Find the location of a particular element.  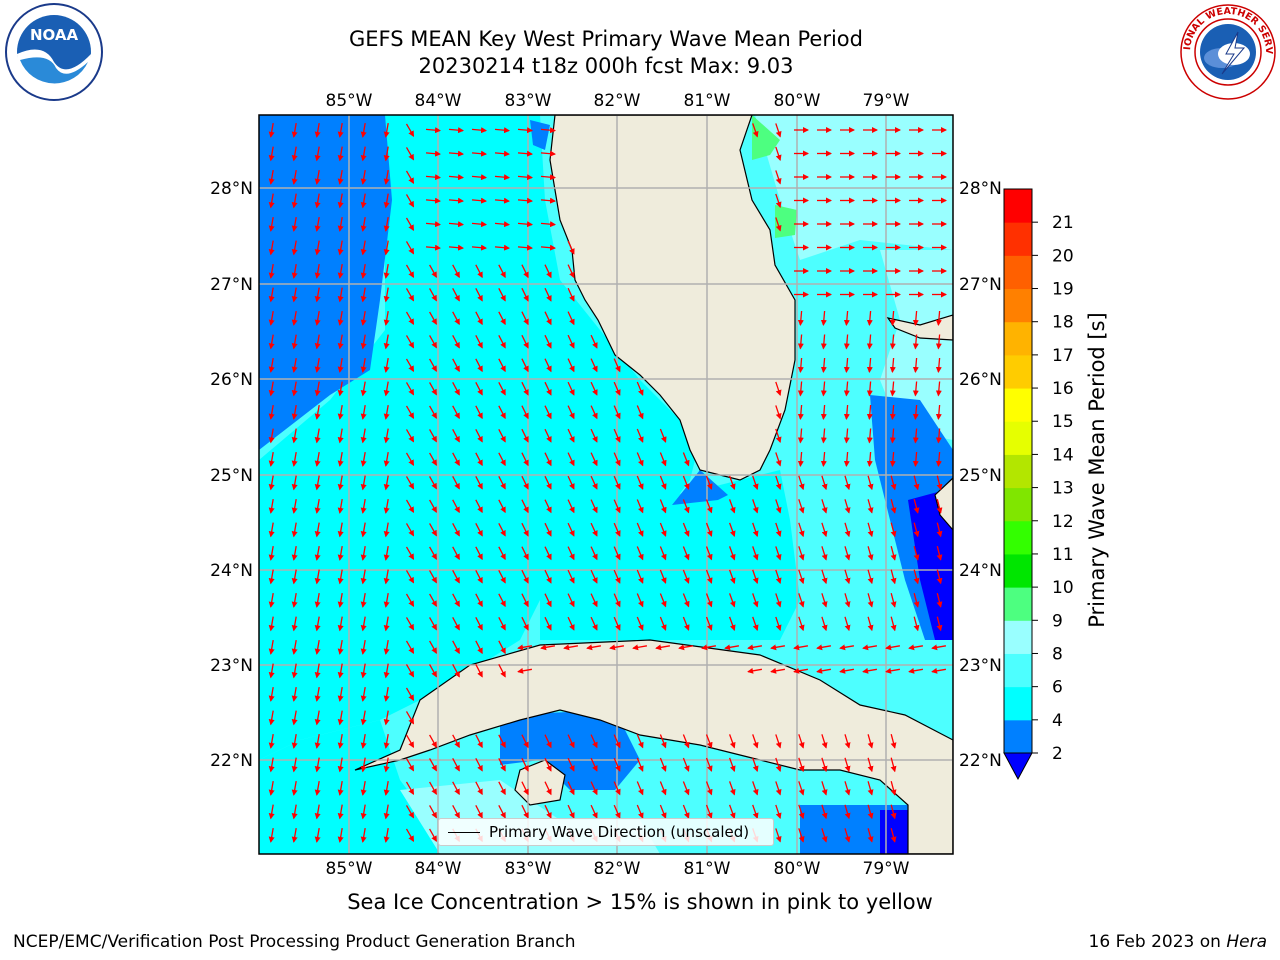

wave-band-green is located at coordinates (766, 137).